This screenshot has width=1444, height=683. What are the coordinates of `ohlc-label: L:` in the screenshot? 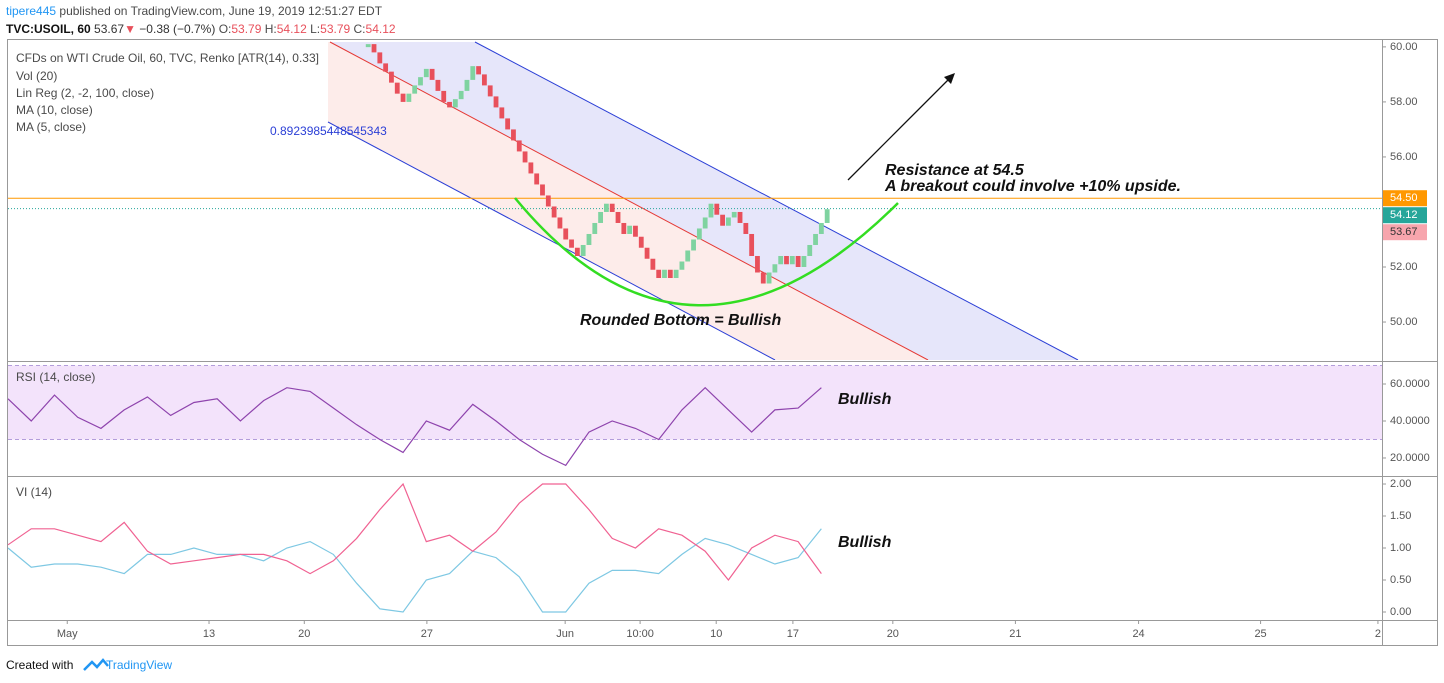 It's located at (315, 29).